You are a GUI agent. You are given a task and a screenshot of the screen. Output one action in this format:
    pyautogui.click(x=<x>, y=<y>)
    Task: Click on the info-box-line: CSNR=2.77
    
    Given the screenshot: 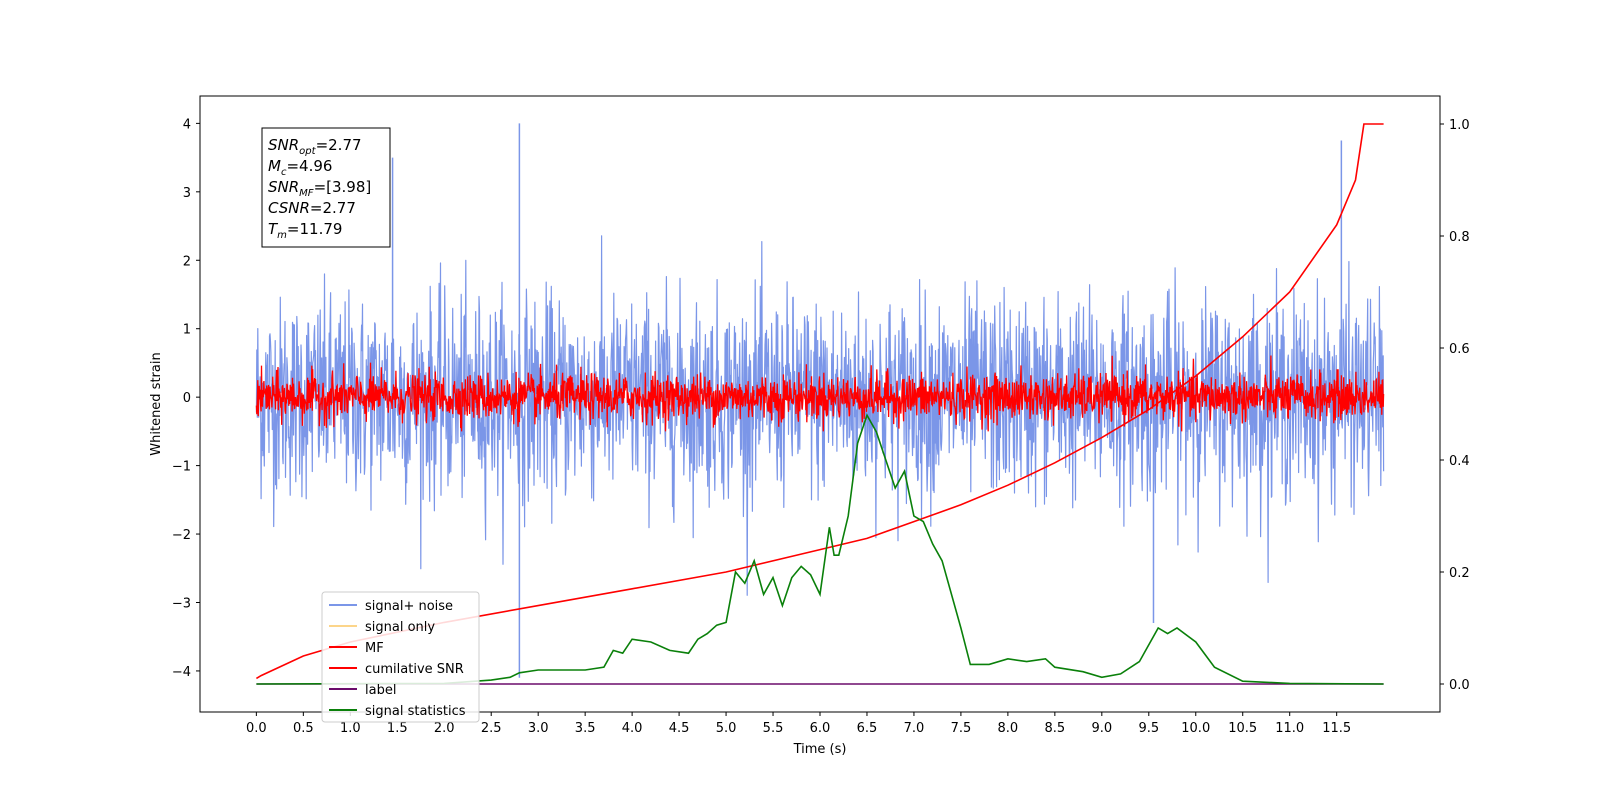 What is the action you would take?
    pyautogui.click(x=312, y=208)
    